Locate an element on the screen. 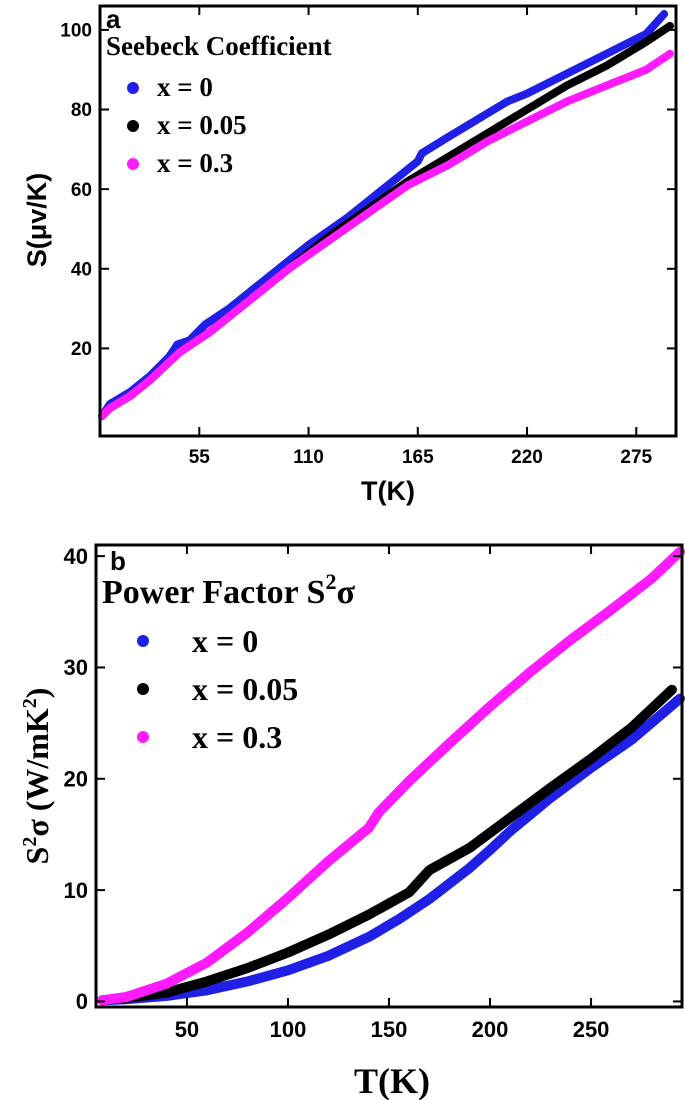 This screenshot has width=685, height=1100. panel-a-y-tick-label-4: 100 is located at coordinates (76, 31).